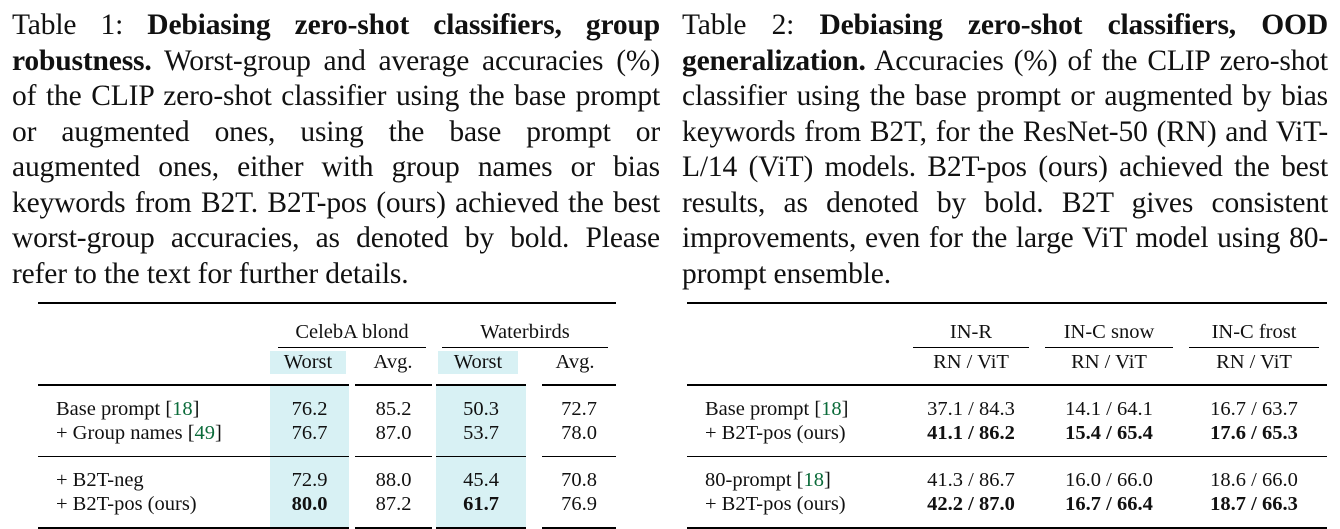 This screenshot has height=529, width=1340. What do you see at coordinates (971, 409) in the screenshot?
I see `table-cell: 37.1 / 84.3` at bounding box center [971, 409].